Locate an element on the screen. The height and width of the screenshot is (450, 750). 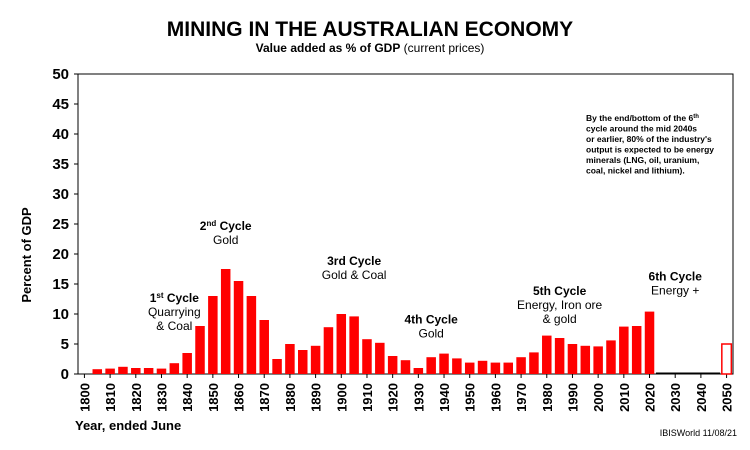
x-tick-label: 2030 is located at coordinates (675, 397).